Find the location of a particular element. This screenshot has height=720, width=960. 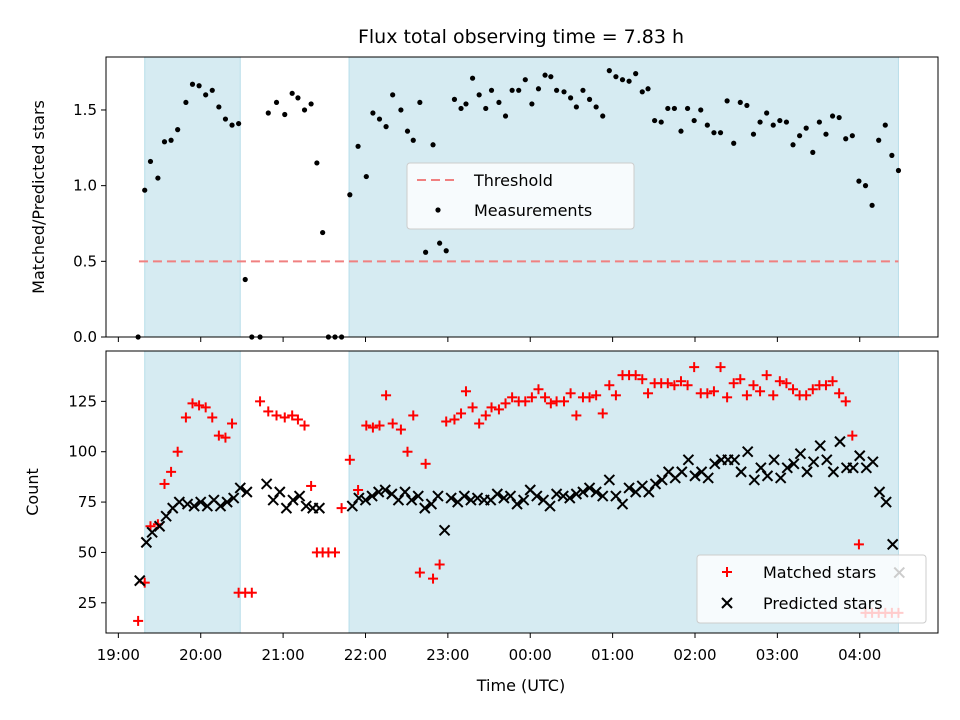

top-x-axis-ticks is located at coordinates (489, 339).